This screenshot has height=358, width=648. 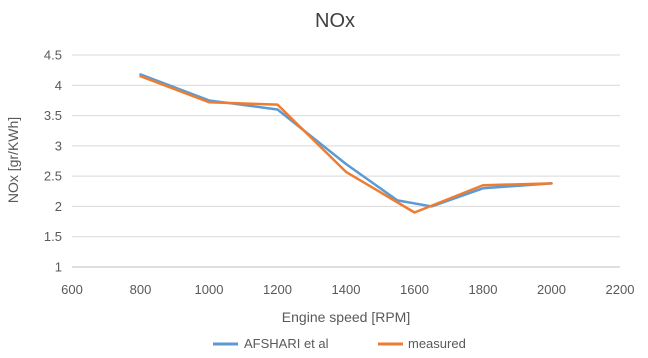 What do you see at coordinates (339, 343) in the screenshot?
I see `legend: AFSHARI et al measured` at bounding box center [339, 343].